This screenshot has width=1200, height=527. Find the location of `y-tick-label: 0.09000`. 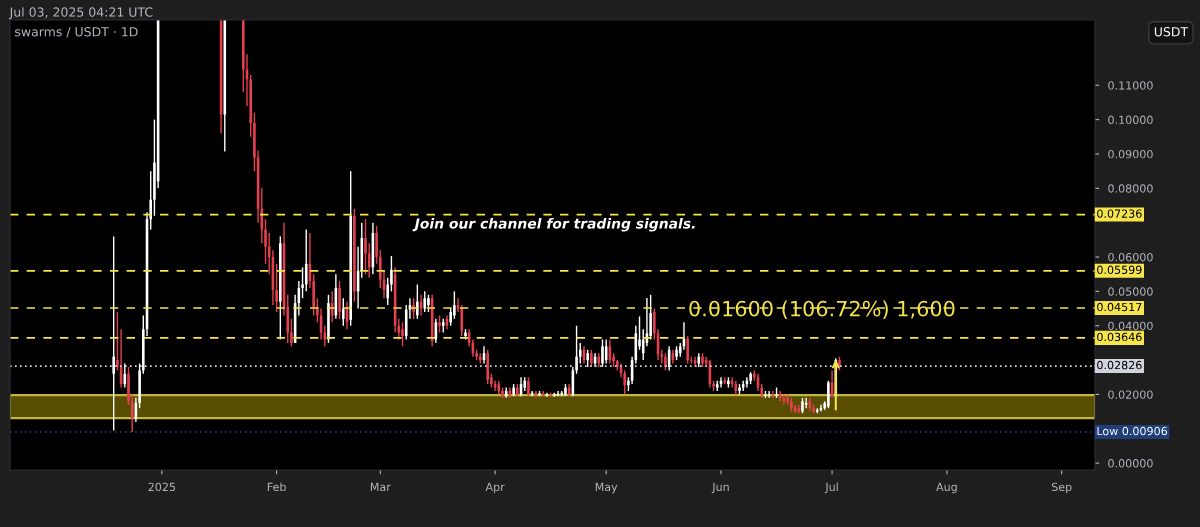

y-tick-label: 0.09000 is located at coordinates (1130, 154).